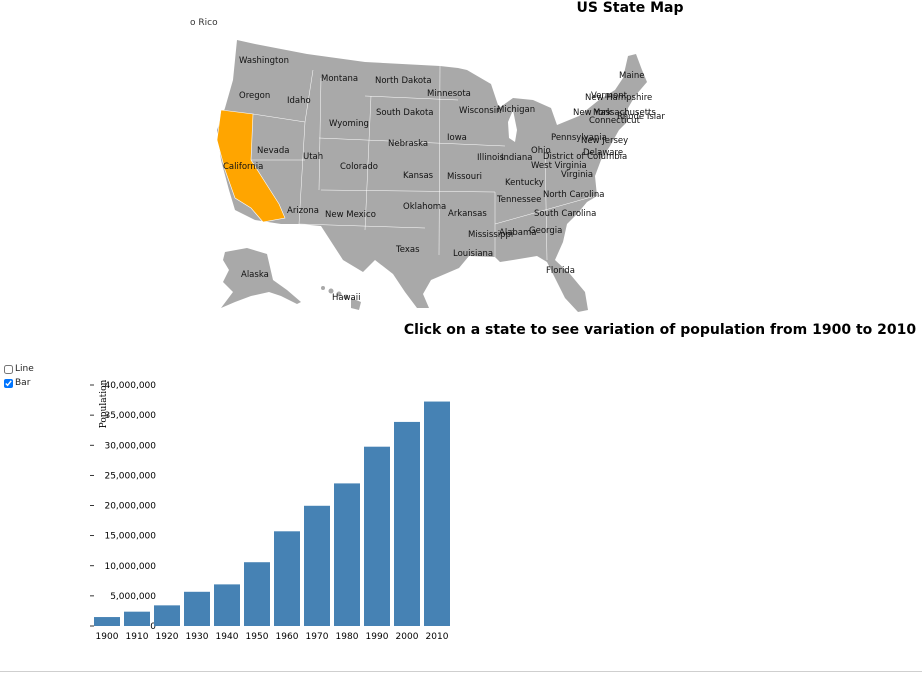  I want to click on state-label-mississippi: Mississippi, so click(490, 235).